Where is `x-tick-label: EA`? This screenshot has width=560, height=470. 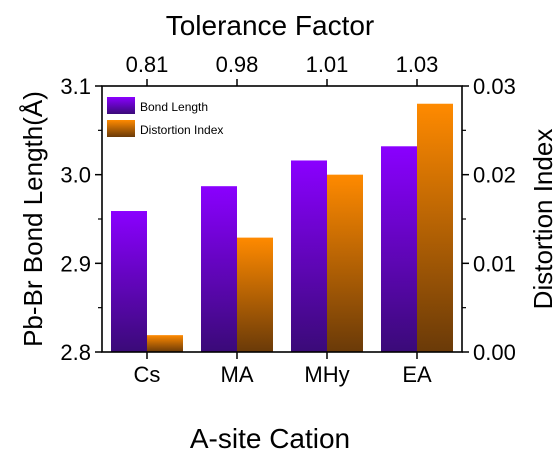
x-tick-label: EA is located at coordinates (417, 374).